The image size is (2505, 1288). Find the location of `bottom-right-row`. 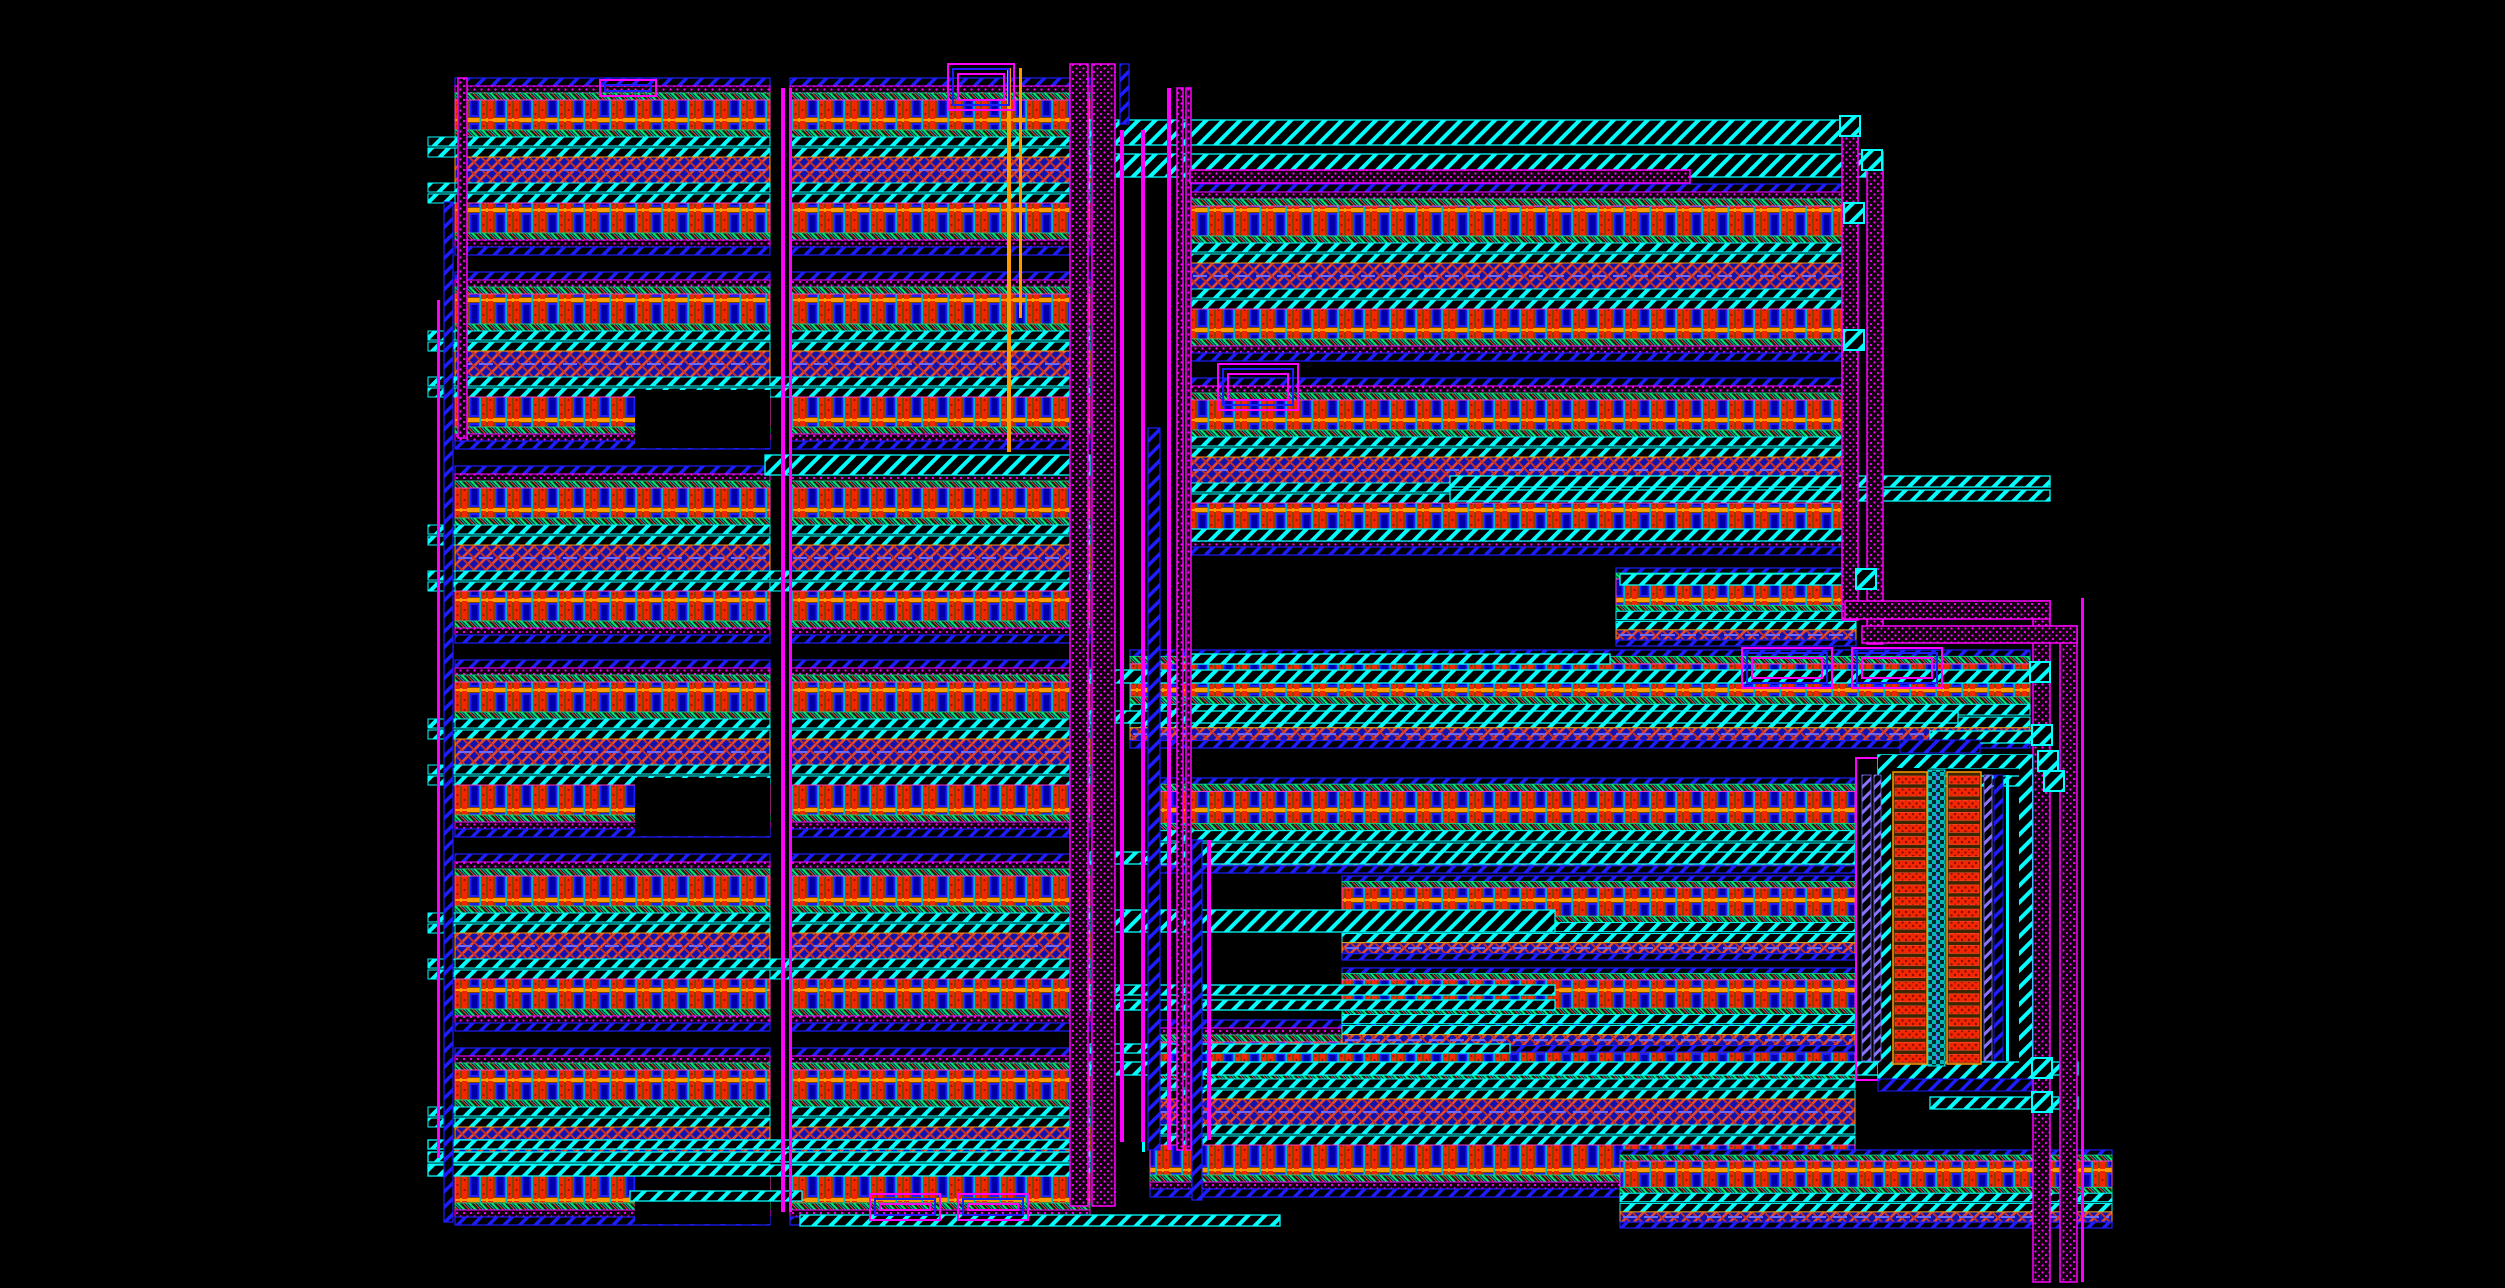

bottom-right-row is located at coordinates (1866, 1189).